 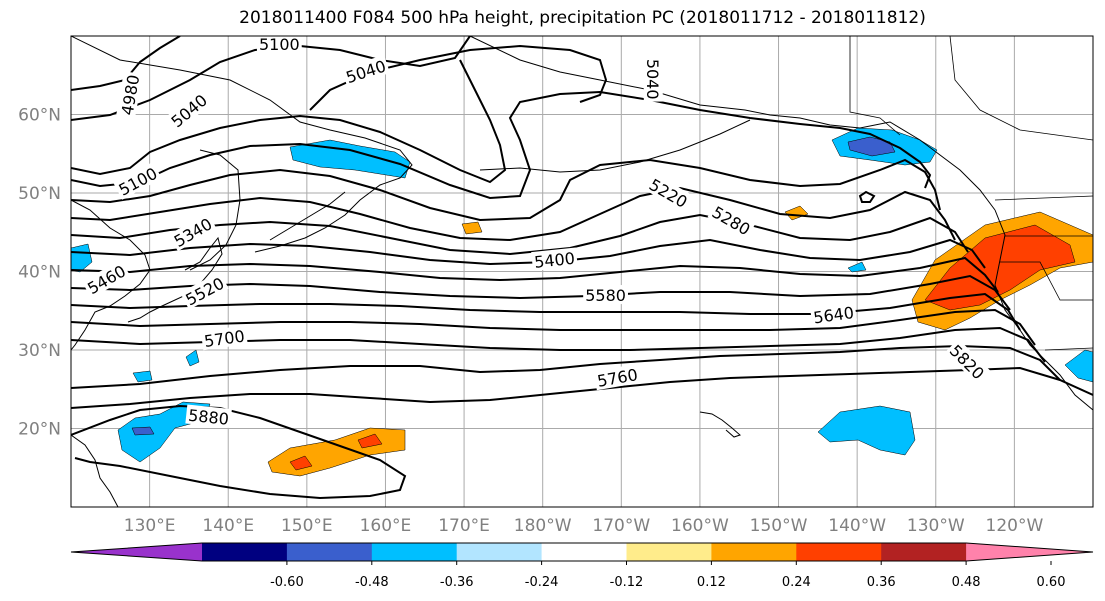 I want to click on latitude-label: 40°N, so click(x=39, y=273).